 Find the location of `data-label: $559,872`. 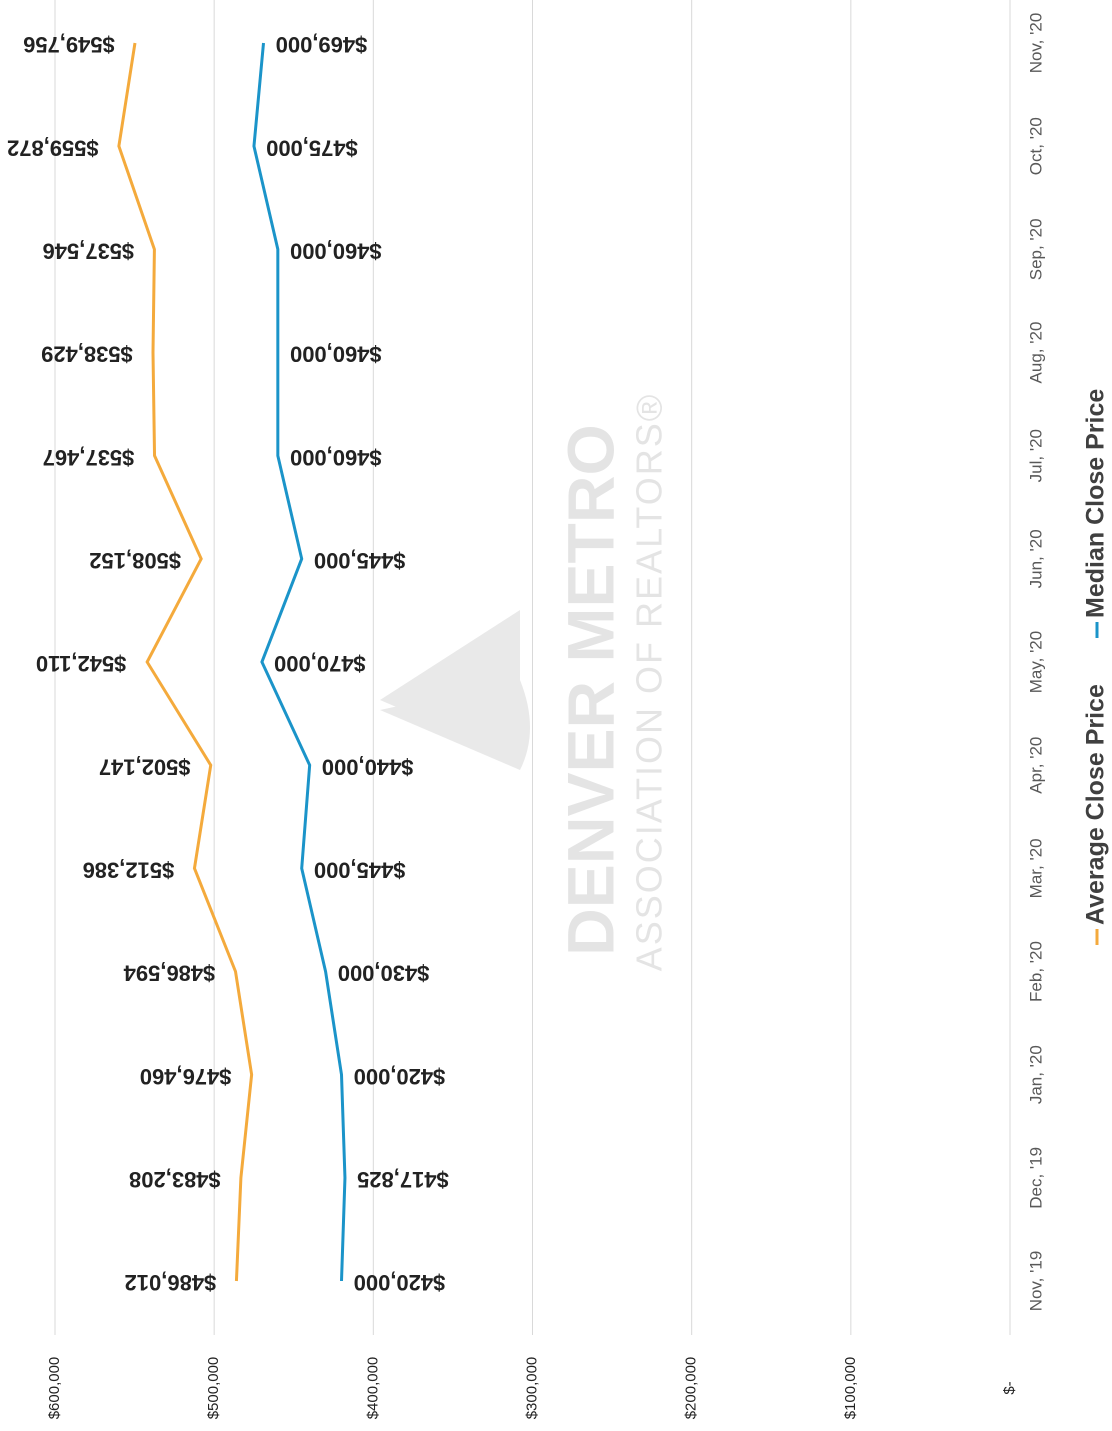

data-label: $559,872 is located at coordinates (53, 147).